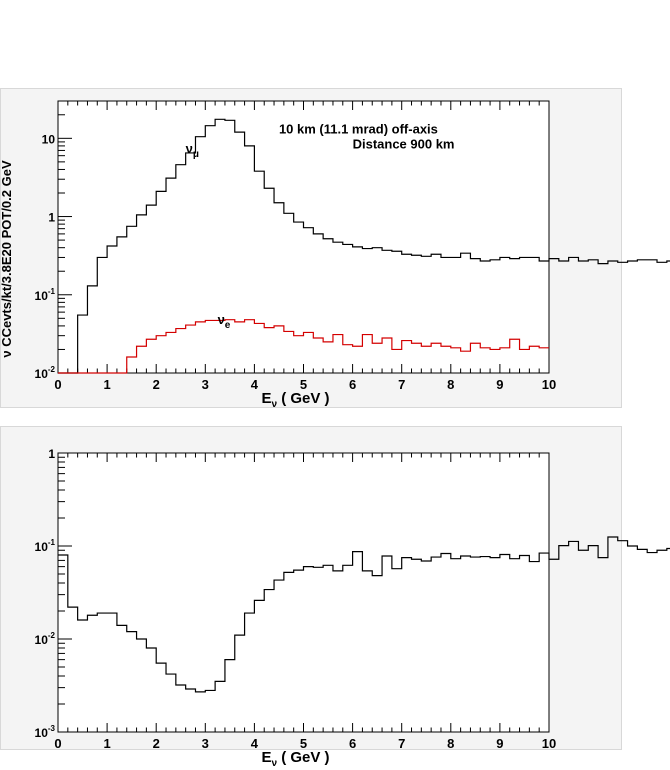 The width and height of the screenshot is (670, 770). I want to click on series-label-sub-1: e, so click(228, 325).